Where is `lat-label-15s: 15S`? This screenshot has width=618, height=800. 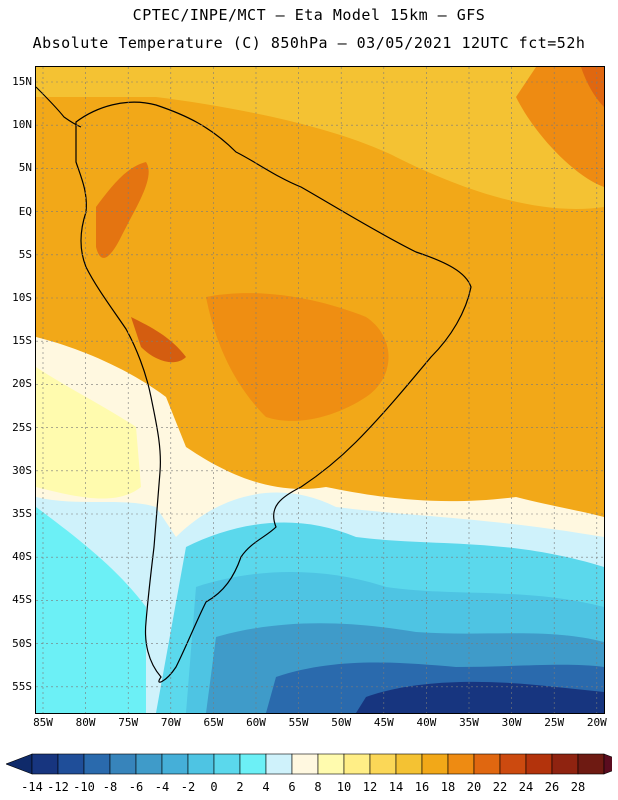 lat-label-15s: 15S is located at coordinates (22, 341).